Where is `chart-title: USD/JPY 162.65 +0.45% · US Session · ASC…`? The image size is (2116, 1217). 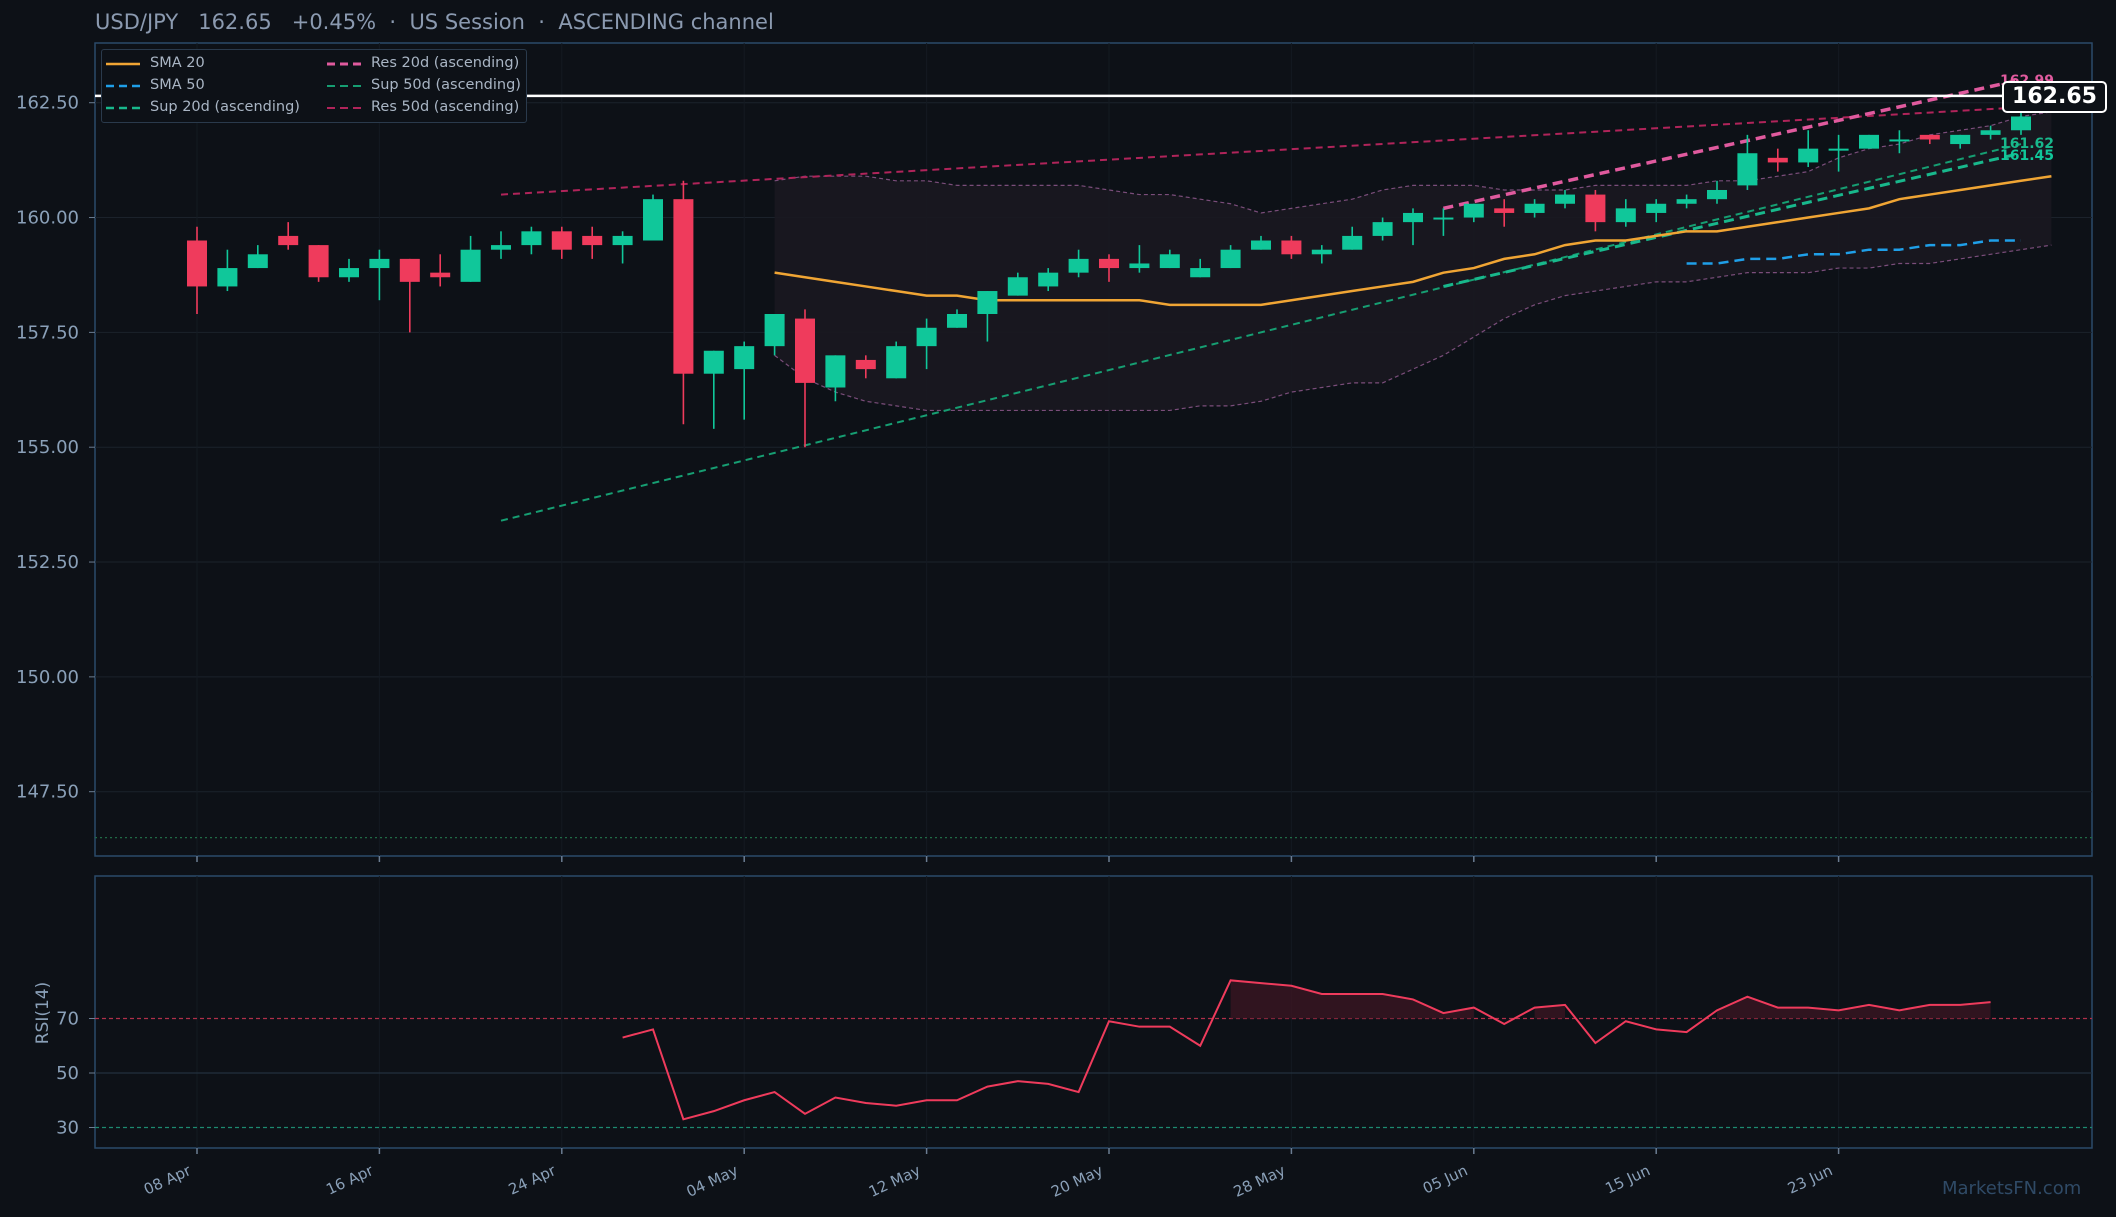 chart-title: USD/JPY 162.65 +0.45% · US Session · ASC… is located at coordinates (434, 22).